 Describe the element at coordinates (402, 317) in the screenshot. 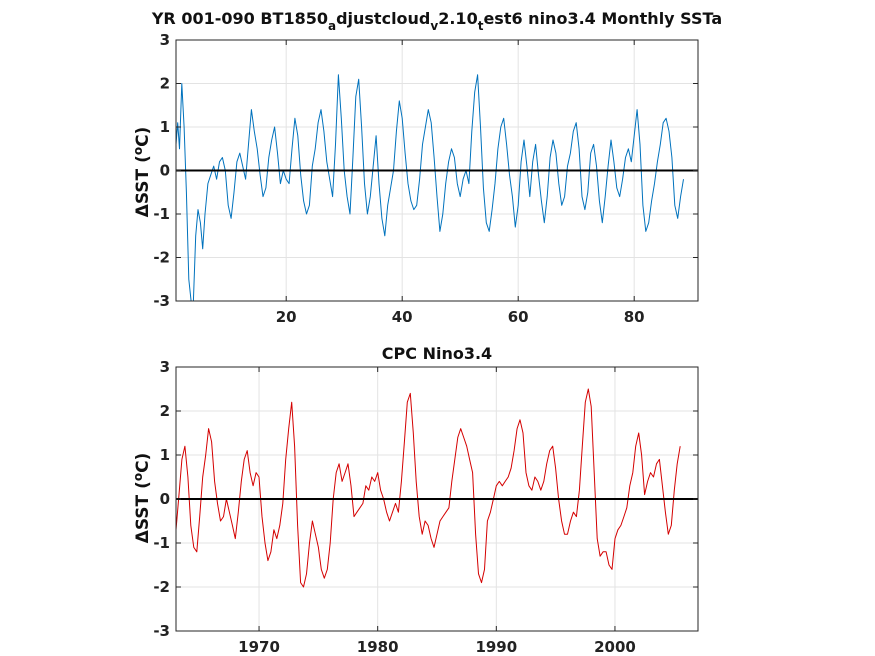

I see `x-tick-label: 40` at that location.